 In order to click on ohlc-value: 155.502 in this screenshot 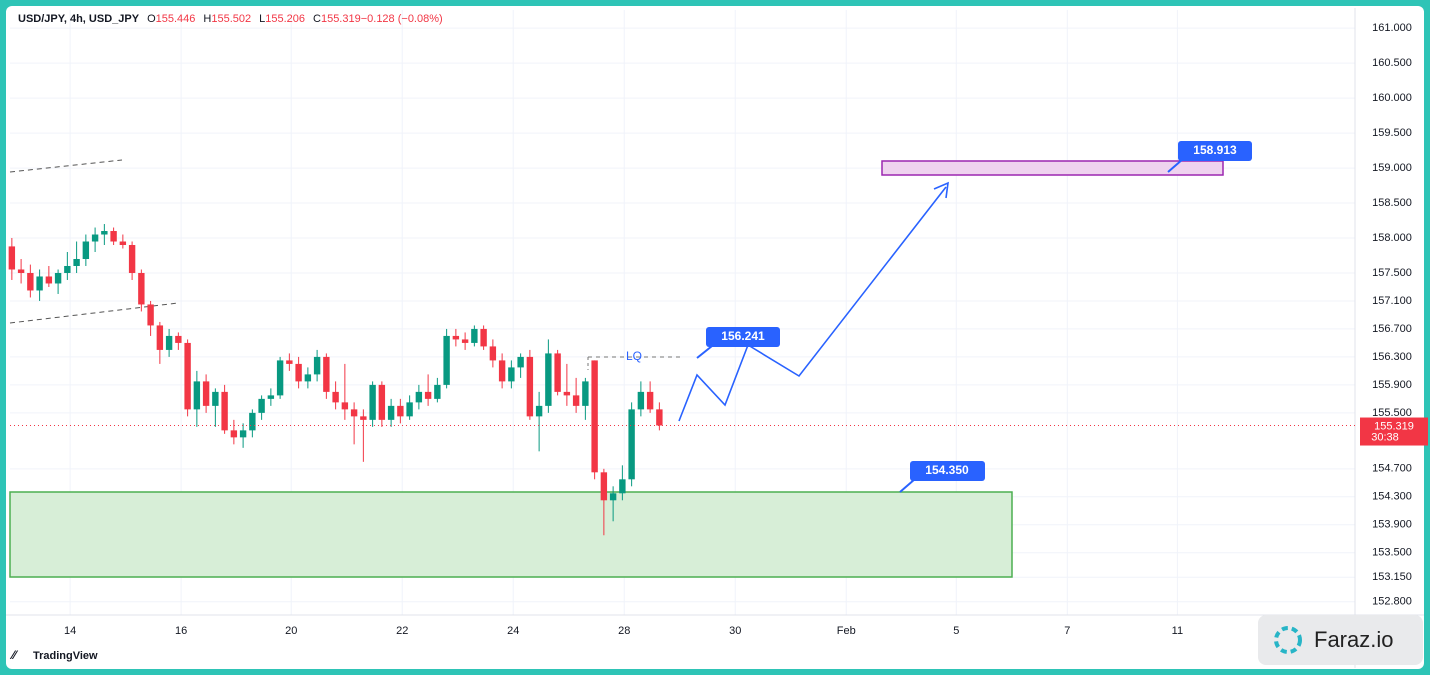, I will do `click(231, 19)`.